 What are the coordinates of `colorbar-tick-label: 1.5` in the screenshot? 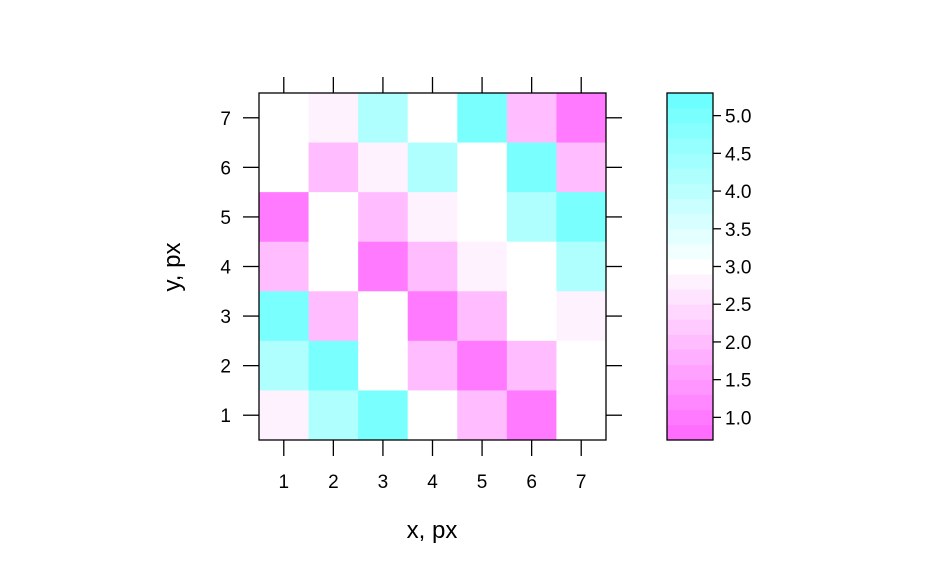 It's located at (738, 381).